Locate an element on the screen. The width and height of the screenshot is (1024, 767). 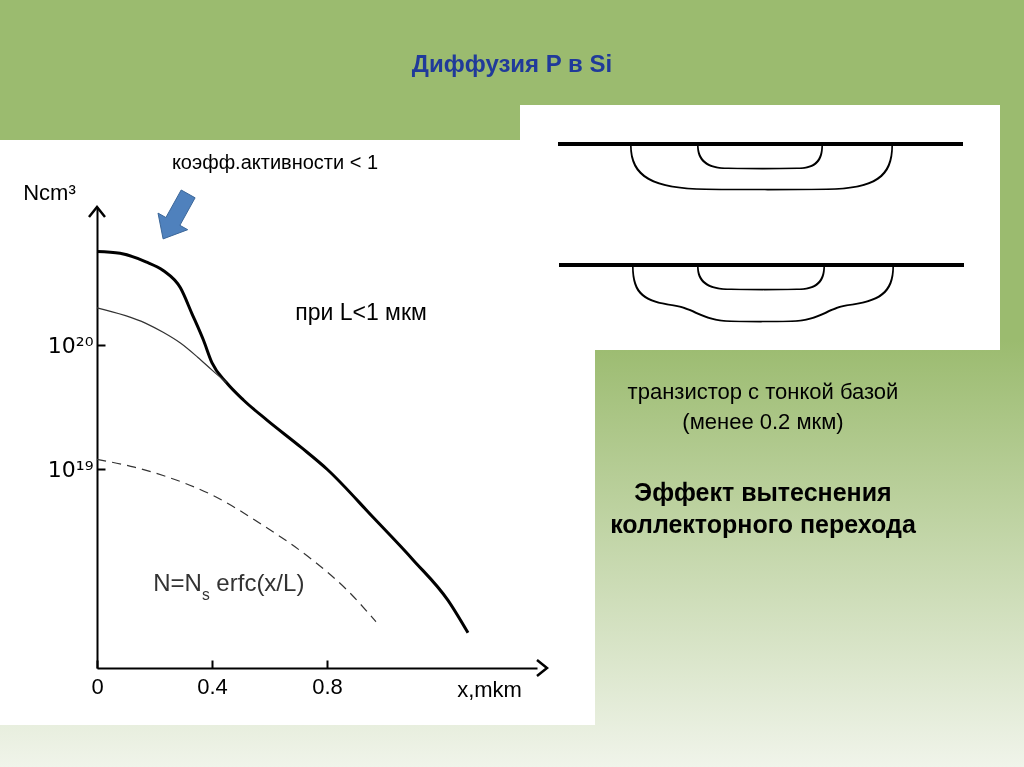
x-tick-label: 0.8 is located at coordinates (327, 686).